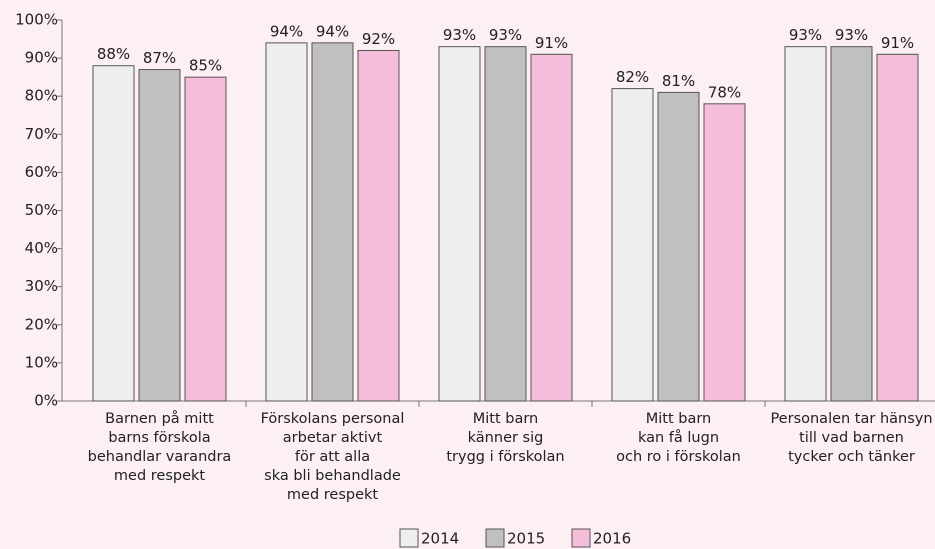  Describe the element at coordinates (41, 324) in the screenshot. I see `y-tick-label: 20%` at that location.